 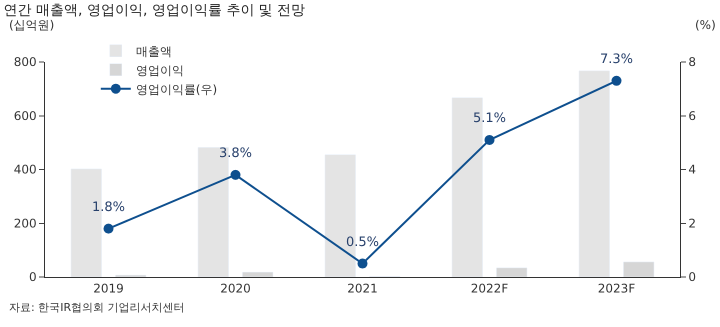 I want to click on x-tick-label: 2019, so click(x=108, y=288).